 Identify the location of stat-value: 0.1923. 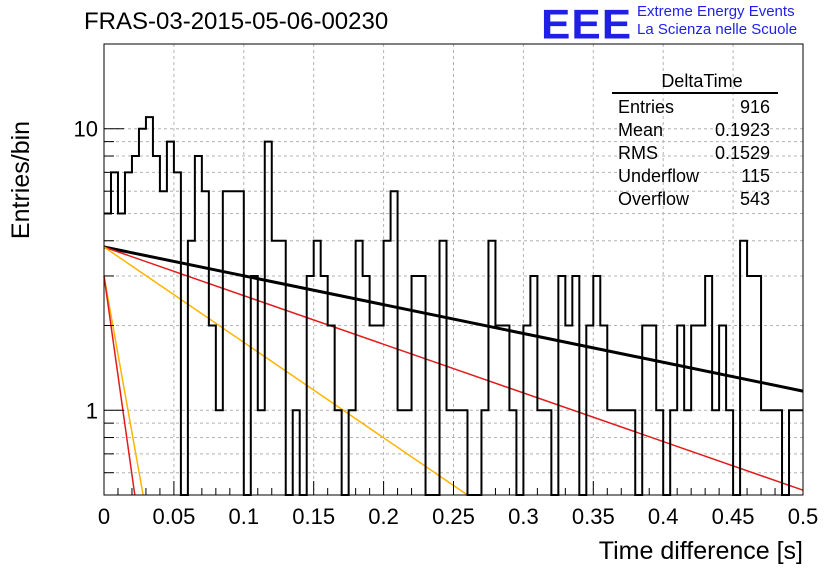
(742, 130).